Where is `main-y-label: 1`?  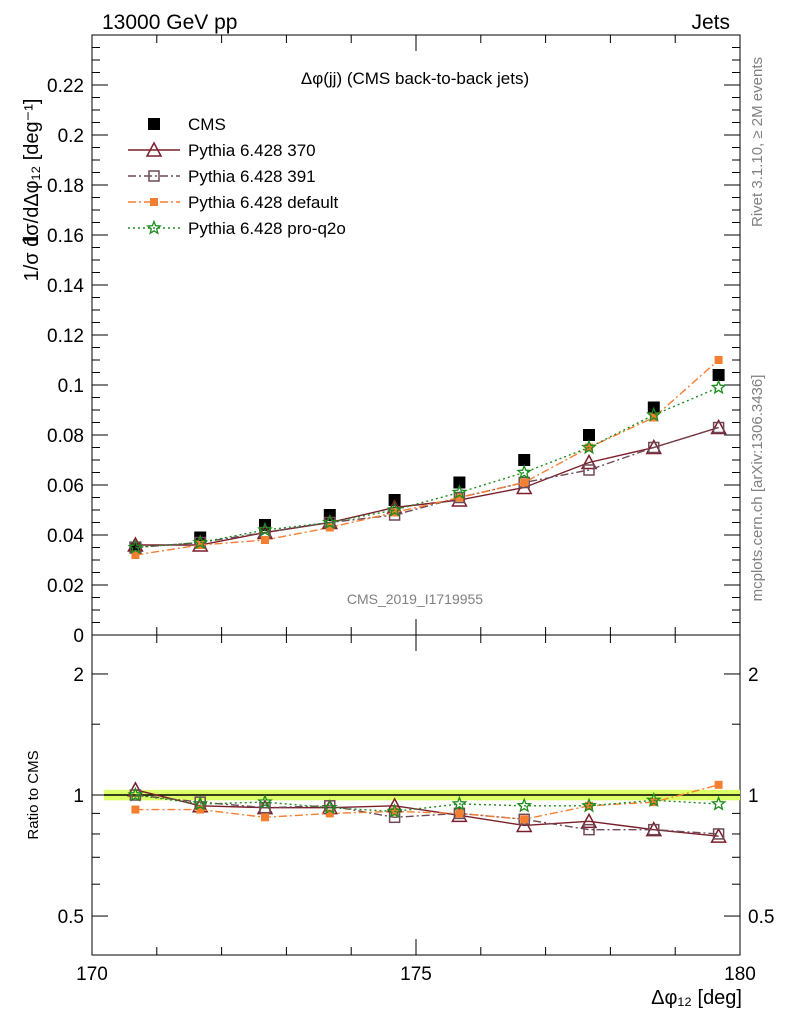 main-y-label: 1 is located at coordinates (30, 240).